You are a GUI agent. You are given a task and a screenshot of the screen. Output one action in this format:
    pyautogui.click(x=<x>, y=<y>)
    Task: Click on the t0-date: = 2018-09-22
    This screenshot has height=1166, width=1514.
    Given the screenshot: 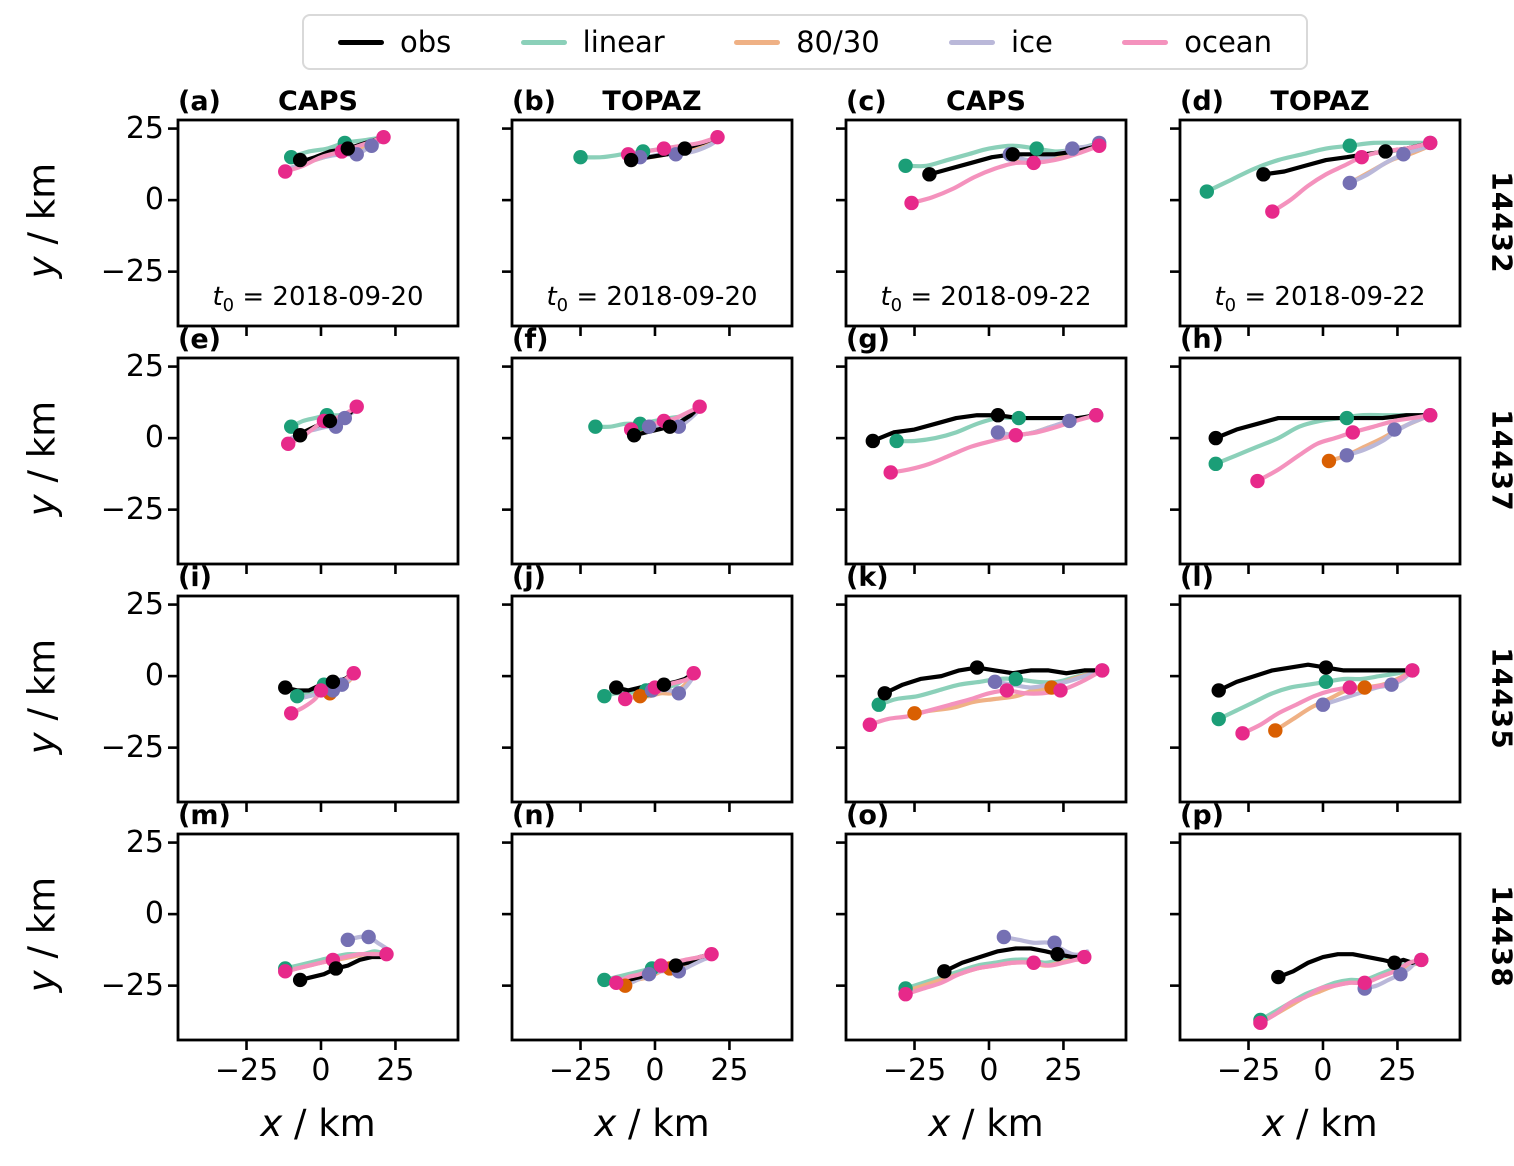 What is the action you would take?
    pyautogui.click(x=1331, y=296)
    